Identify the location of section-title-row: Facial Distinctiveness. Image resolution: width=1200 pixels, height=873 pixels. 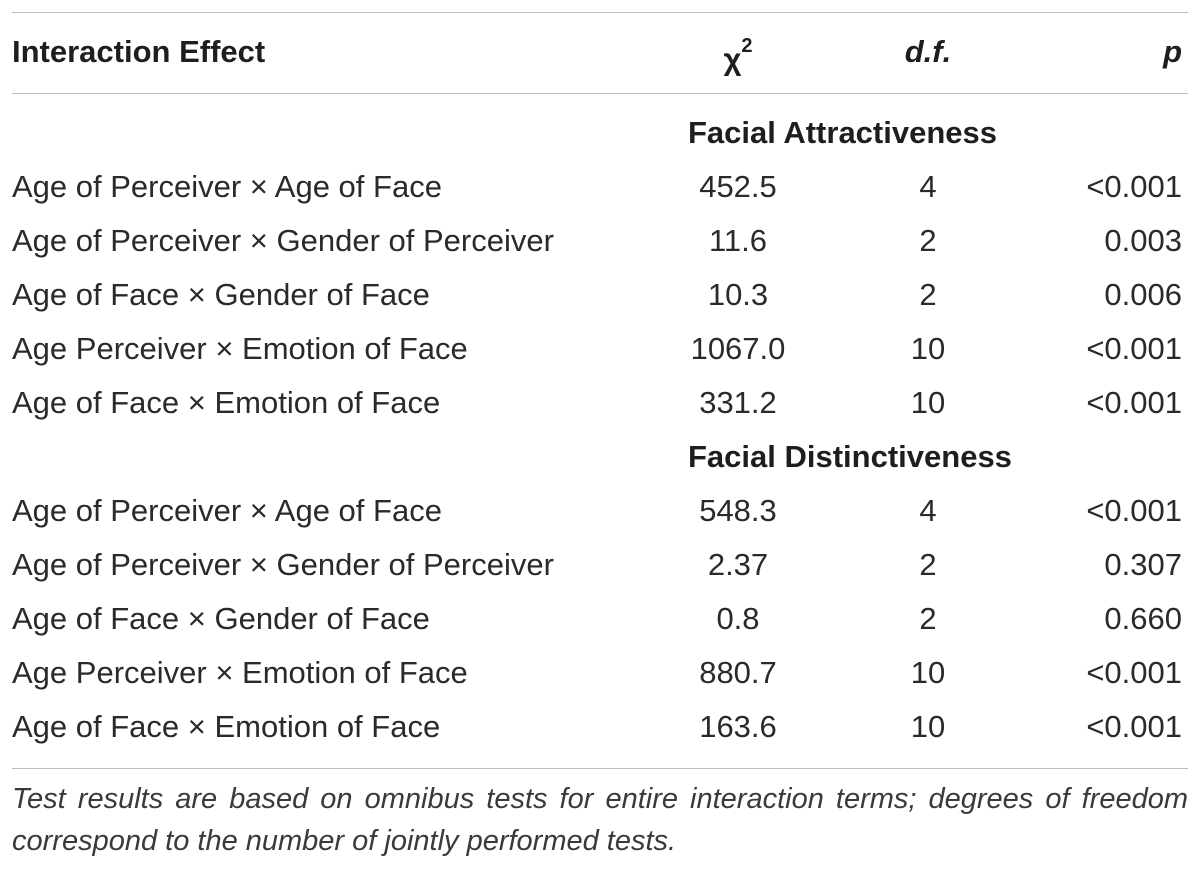
(600, 457).